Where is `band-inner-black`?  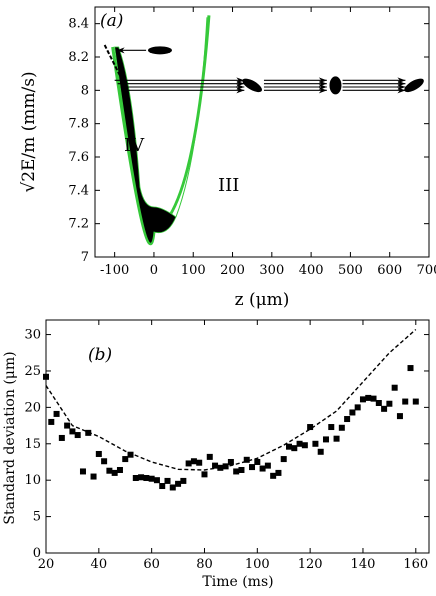 band-inner-black is located at coordinates (145, 145).